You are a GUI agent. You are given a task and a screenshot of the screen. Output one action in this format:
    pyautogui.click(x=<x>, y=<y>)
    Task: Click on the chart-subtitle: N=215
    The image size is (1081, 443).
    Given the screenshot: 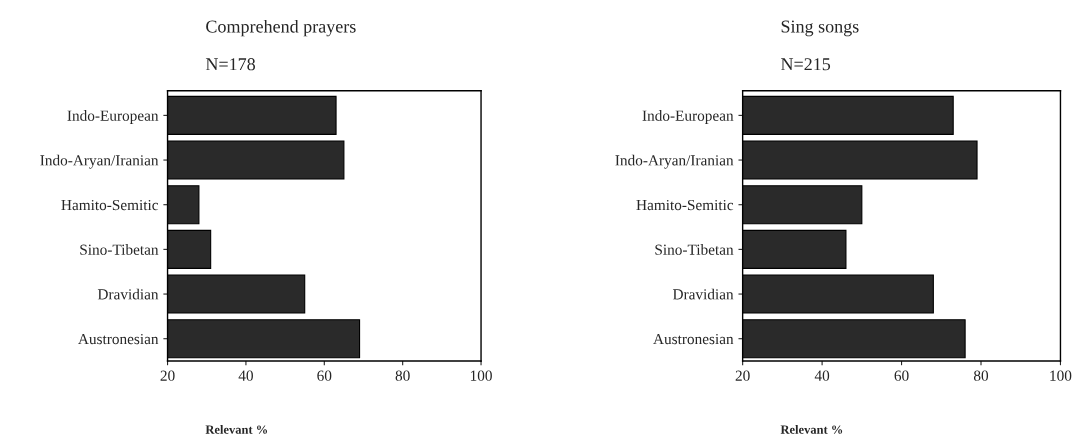 What is the action you would take?
    pyautogui.click(x=806, y=64)
    